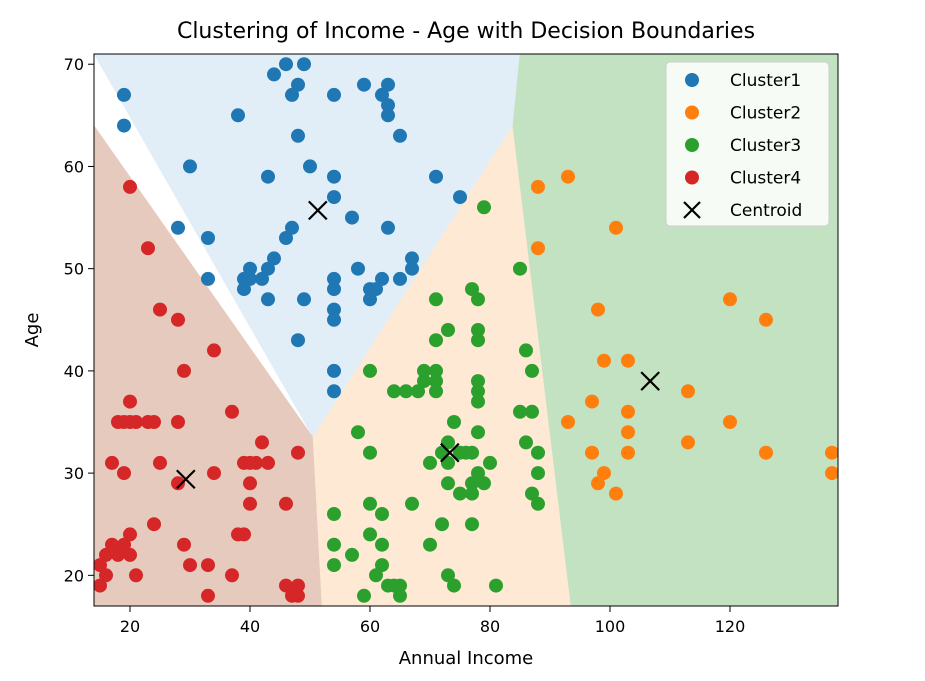 Image resolution: width=925 pixels, height=681 pixels. Describe the element at coordinates (250, 626) in the screenshot. I see `x-tick-label: 40` at that location.